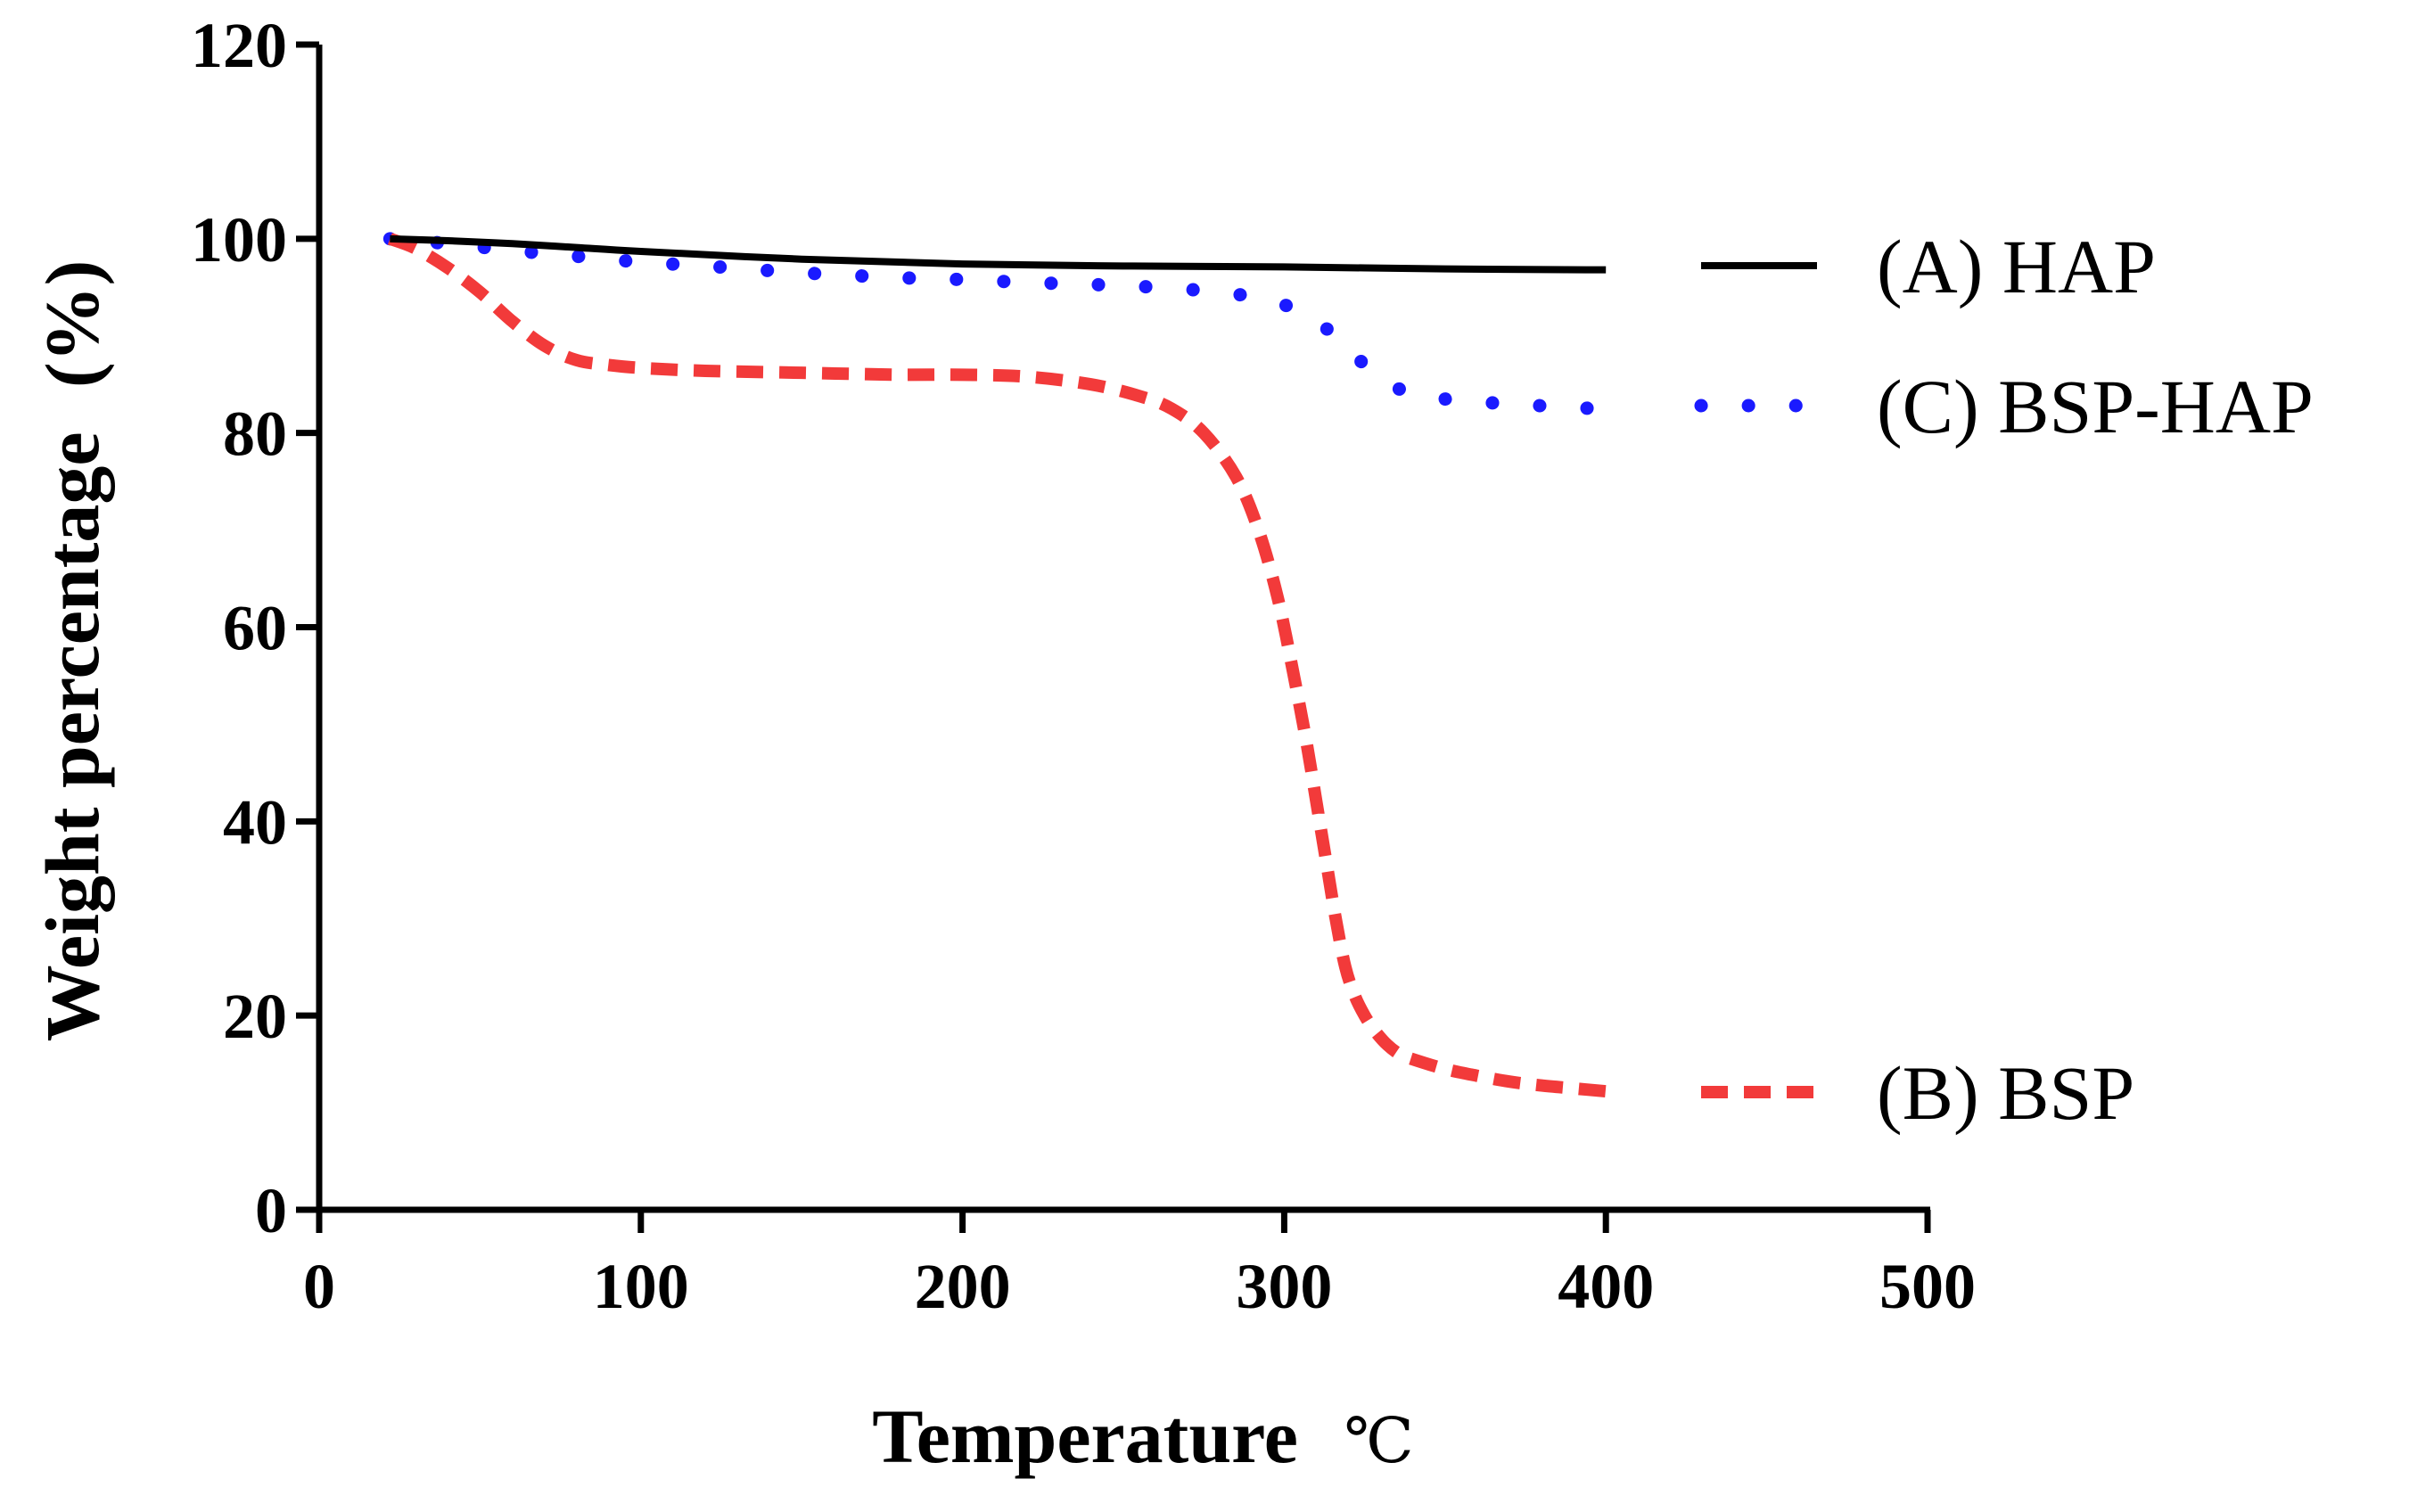 Image resolution: width=2409 pixels, height=1512 pixels. What do you see at coordinates (255, 434) in the screenshot?
I see `y-tick-label: 80` at bounding box center [255, 434].